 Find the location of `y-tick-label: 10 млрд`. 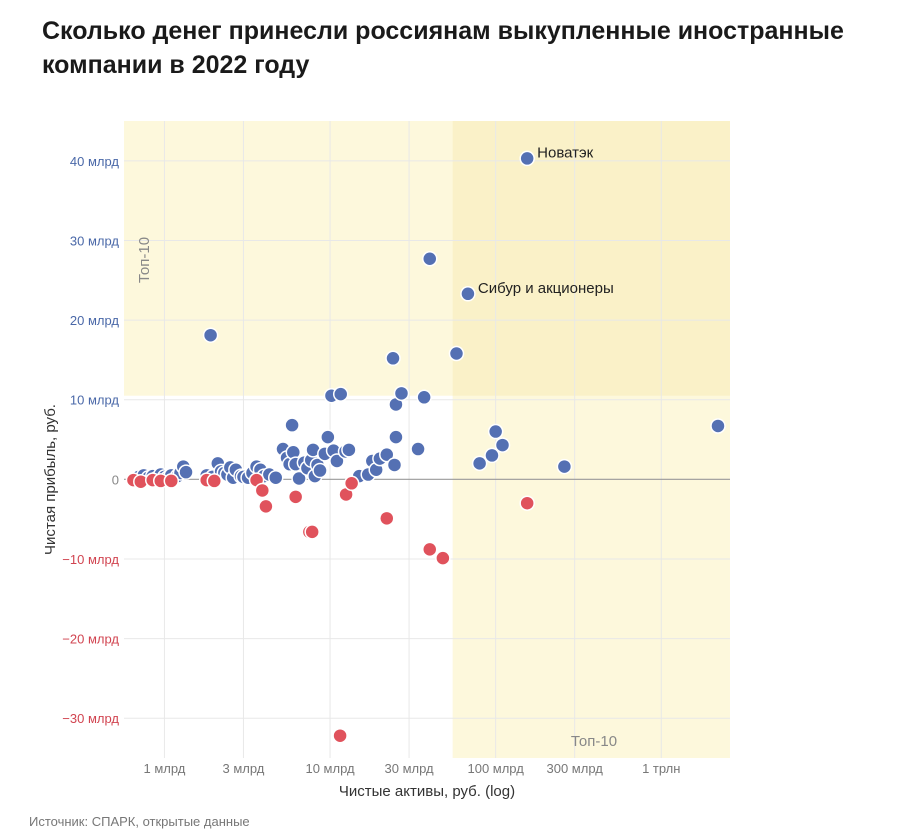

y-tick-label: 10 млрд is located at coordinates (95, 400).